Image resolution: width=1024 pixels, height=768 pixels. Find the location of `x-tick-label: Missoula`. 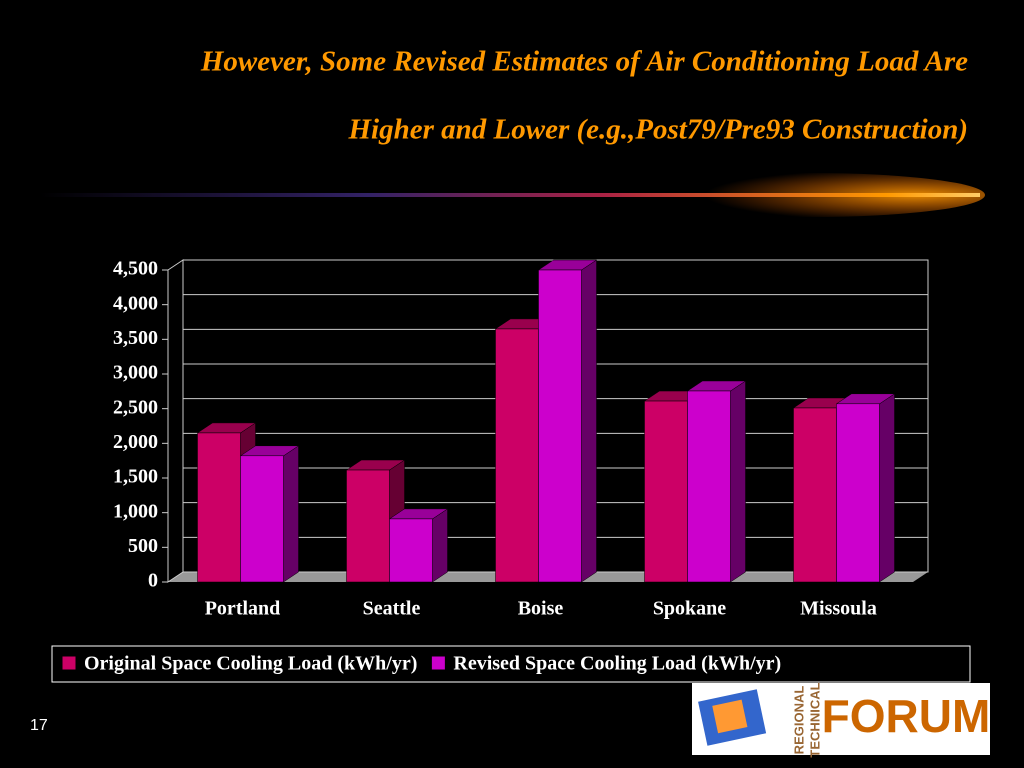

x-tick-label: Missoula is located at coordinates (838, 609).